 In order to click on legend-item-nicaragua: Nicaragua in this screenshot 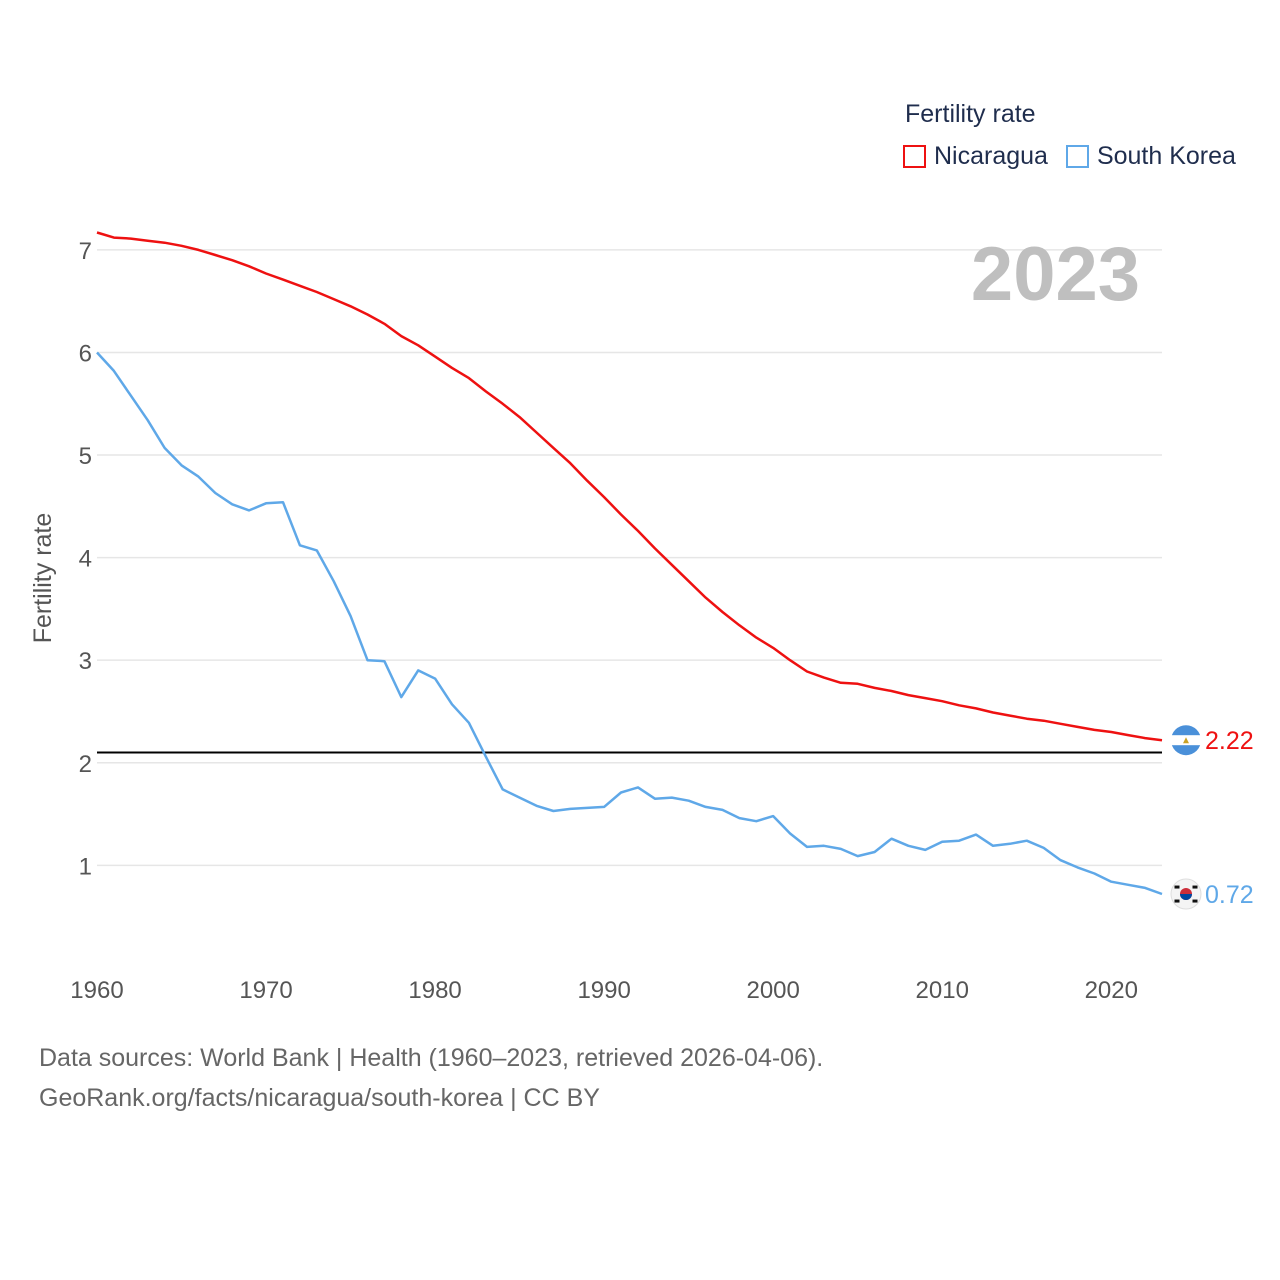, I will do `click(975, 156)`.